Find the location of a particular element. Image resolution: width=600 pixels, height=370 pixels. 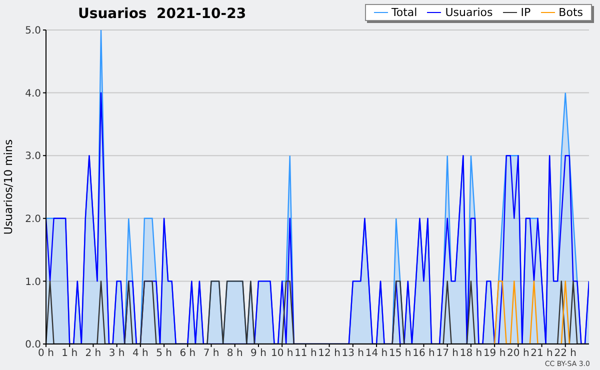

x-tick-label: 10 h is located at coordinates (282, 354).